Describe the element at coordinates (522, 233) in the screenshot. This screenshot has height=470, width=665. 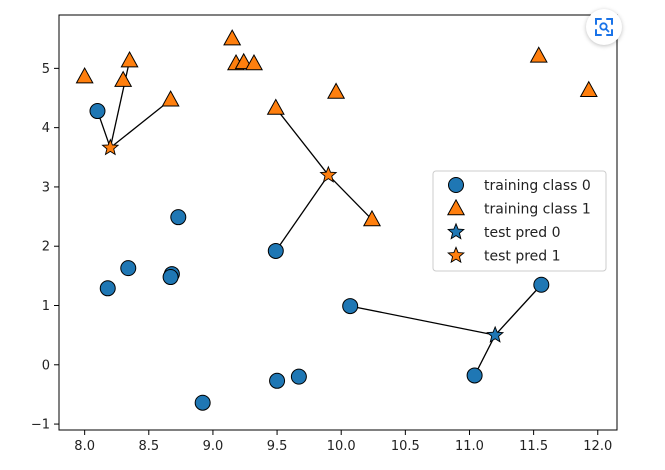
I see `legend-label: test pred 0` at that location.